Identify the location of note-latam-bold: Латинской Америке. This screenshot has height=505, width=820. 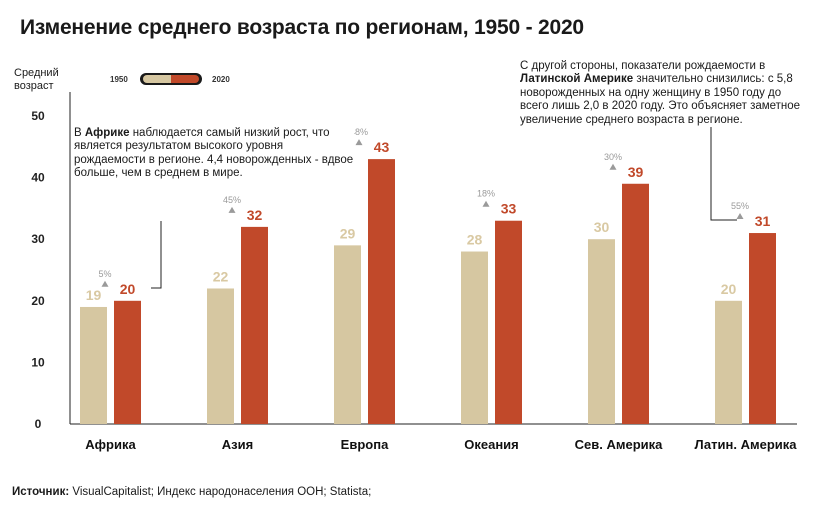
(577, 79).